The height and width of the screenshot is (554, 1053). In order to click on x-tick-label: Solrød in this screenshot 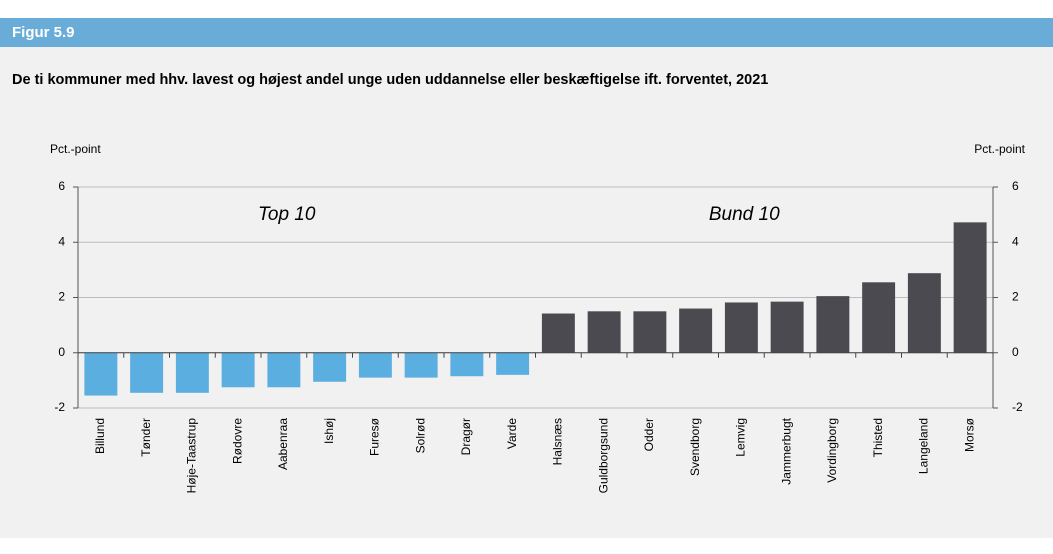, I will do `click(420, 435)`.